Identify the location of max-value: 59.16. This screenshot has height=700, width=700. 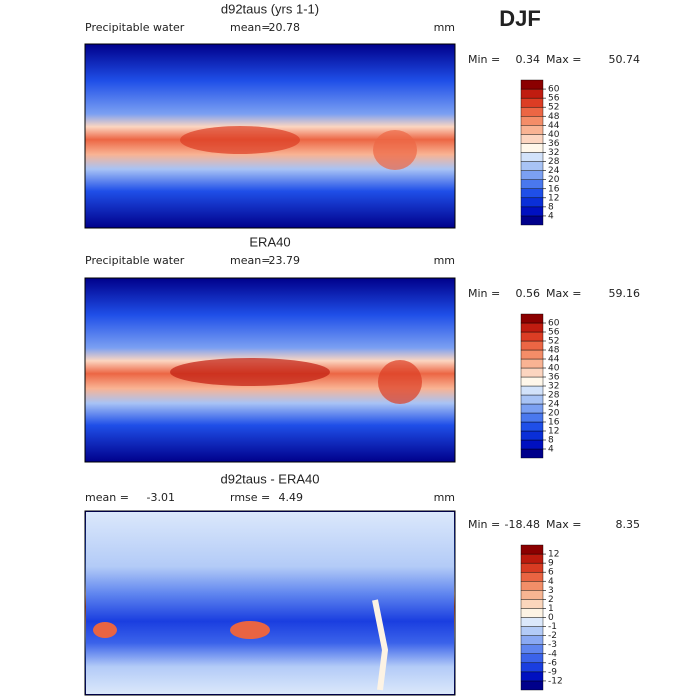
(625, 293).